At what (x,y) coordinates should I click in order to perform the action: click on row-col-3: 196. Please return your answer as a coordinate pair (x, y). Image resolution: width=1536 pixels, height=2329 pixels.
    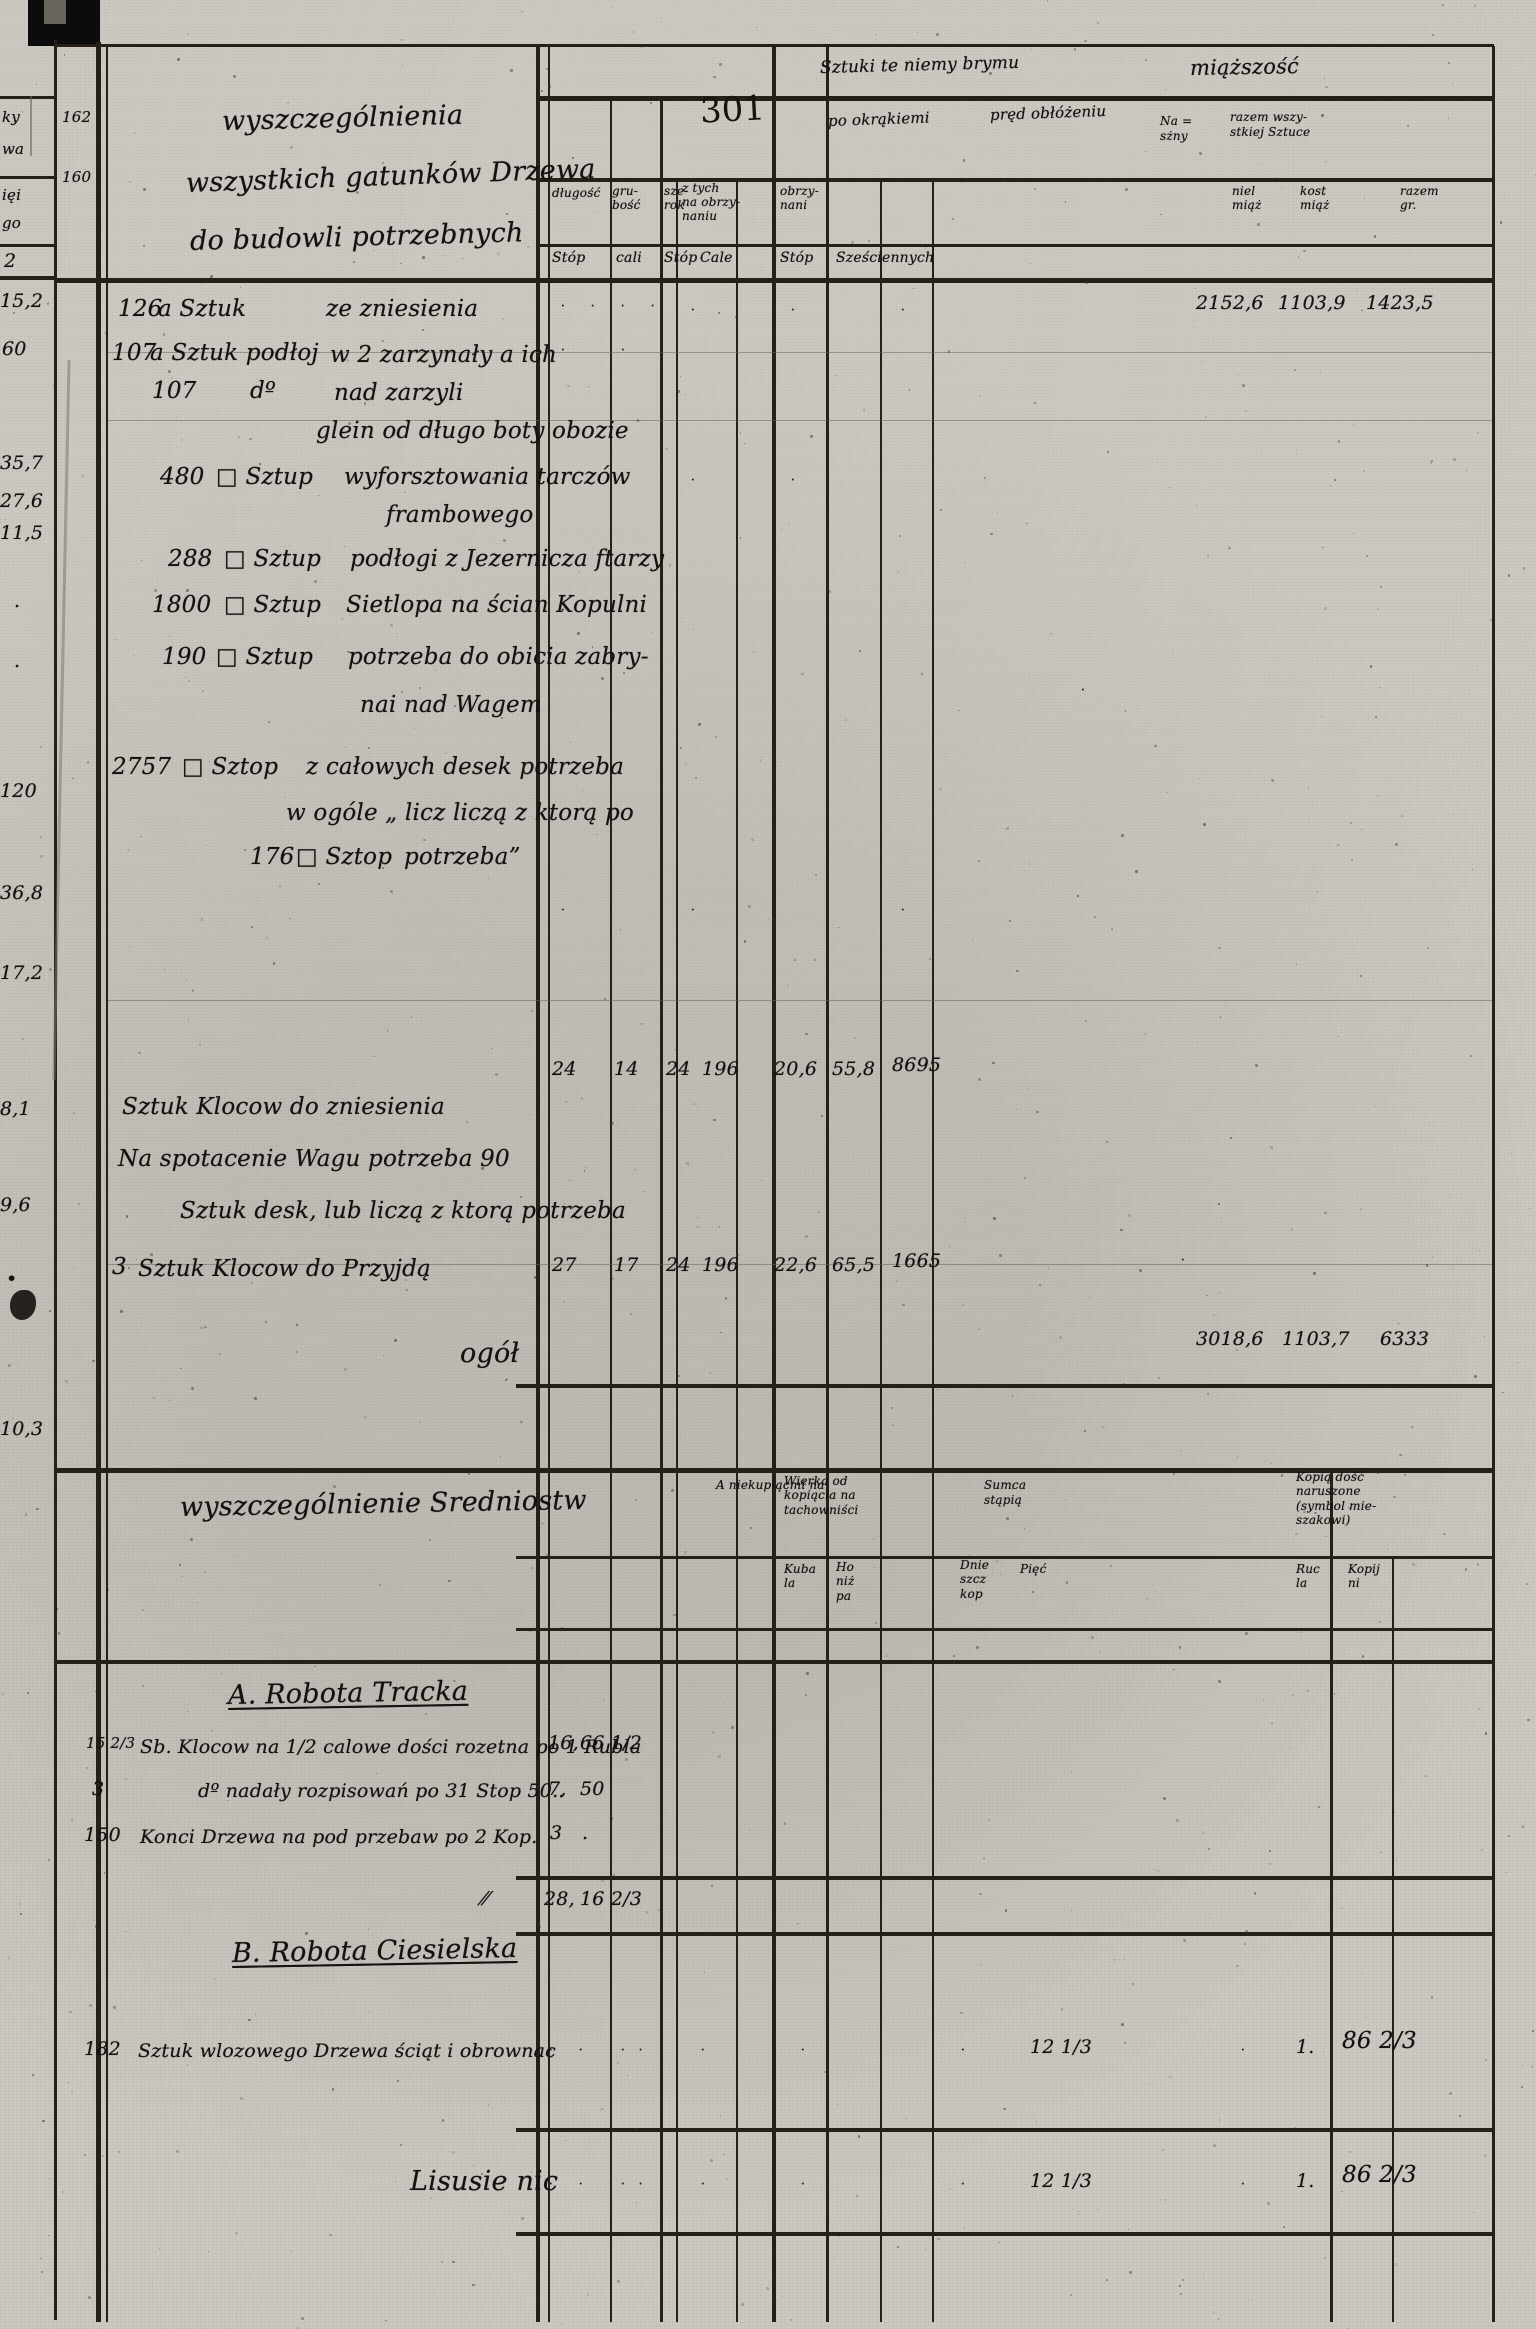
    Looking at the image, I should click on (720, 1069).